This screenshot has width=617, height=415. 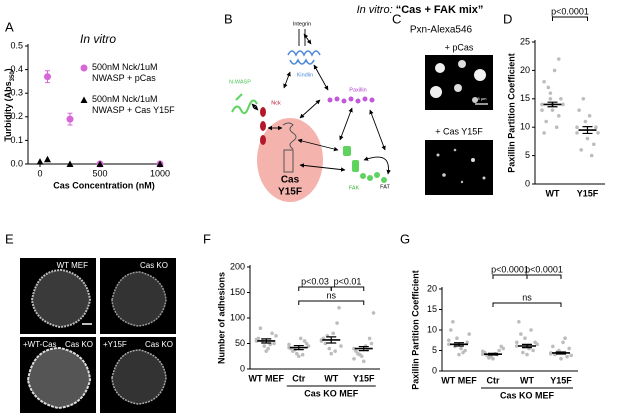 I want to click on x-tick-label: 1000, so click(x=160, y=173).